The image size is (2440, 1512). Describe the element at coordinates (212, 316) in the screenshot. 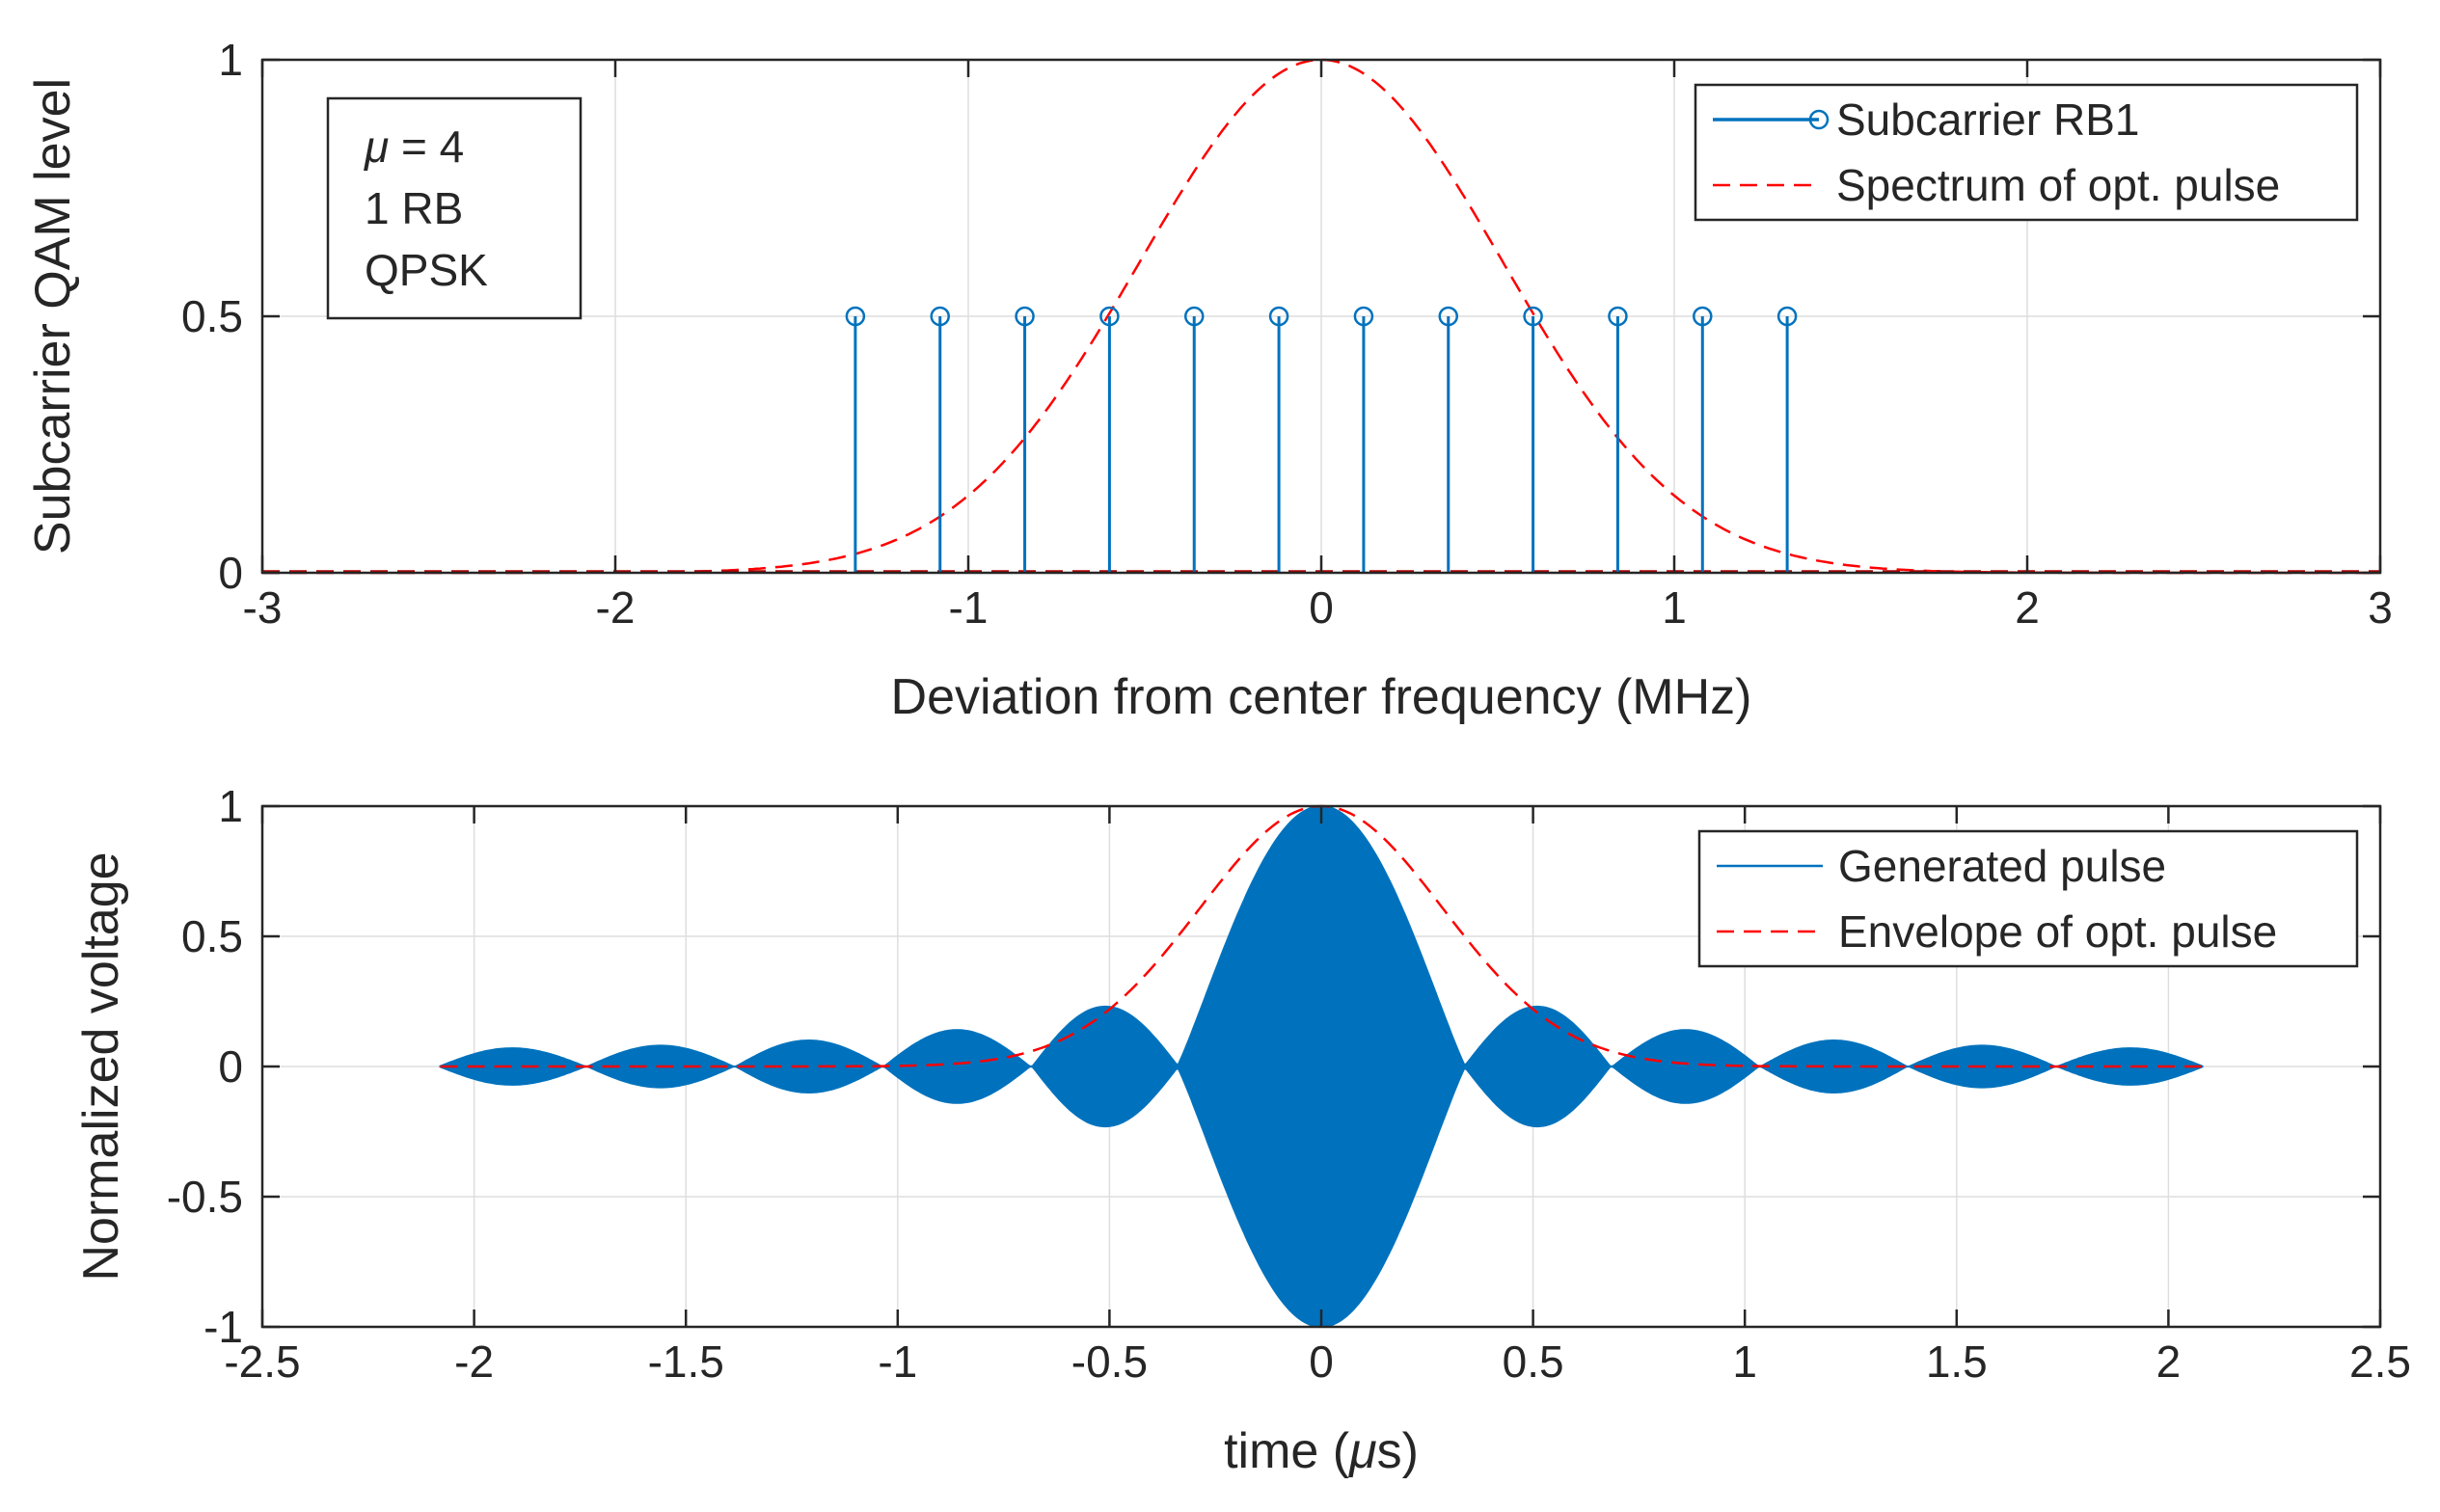

I see `spectrum-y-tick-label: 0.5` at that location.